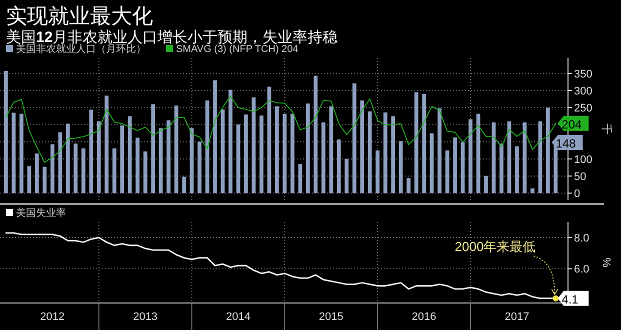  Describe the element at coordinates (331, 317) in the screenshot. I see `x-tick-label: 2015` at that location.